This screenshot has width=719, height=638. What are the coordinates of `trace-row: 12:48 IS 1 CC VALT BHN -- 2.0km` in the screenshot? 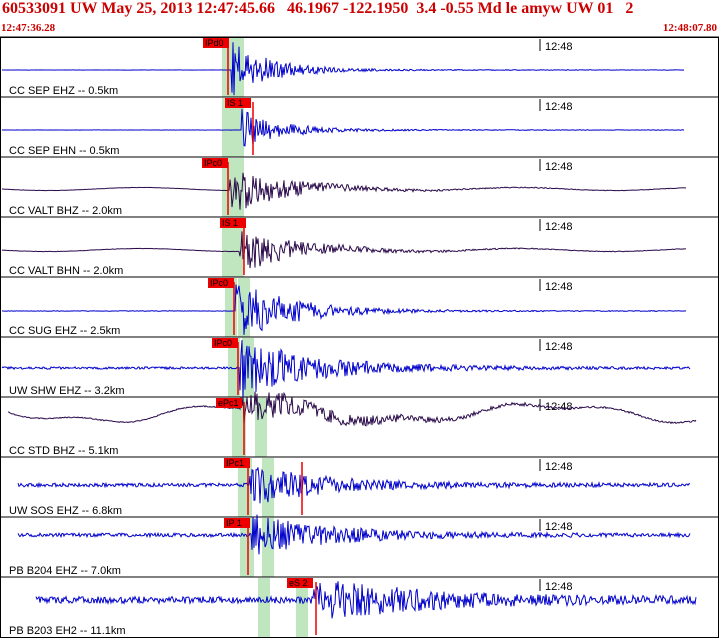 It's located at (359, 246).